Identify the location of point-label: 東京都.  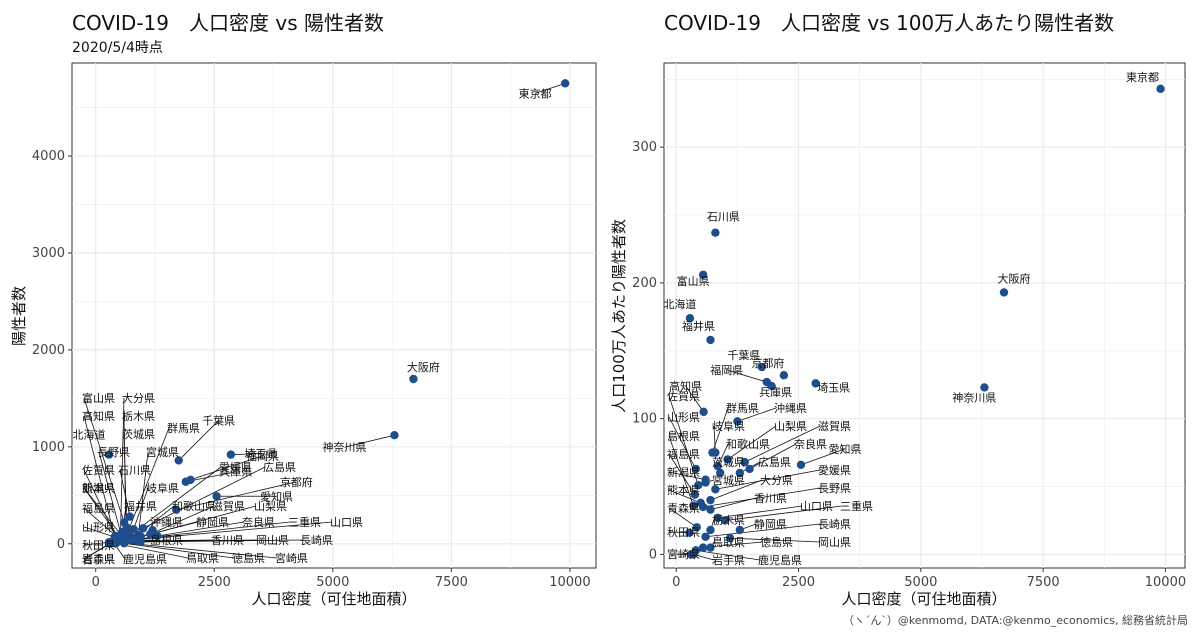
(535, 93).